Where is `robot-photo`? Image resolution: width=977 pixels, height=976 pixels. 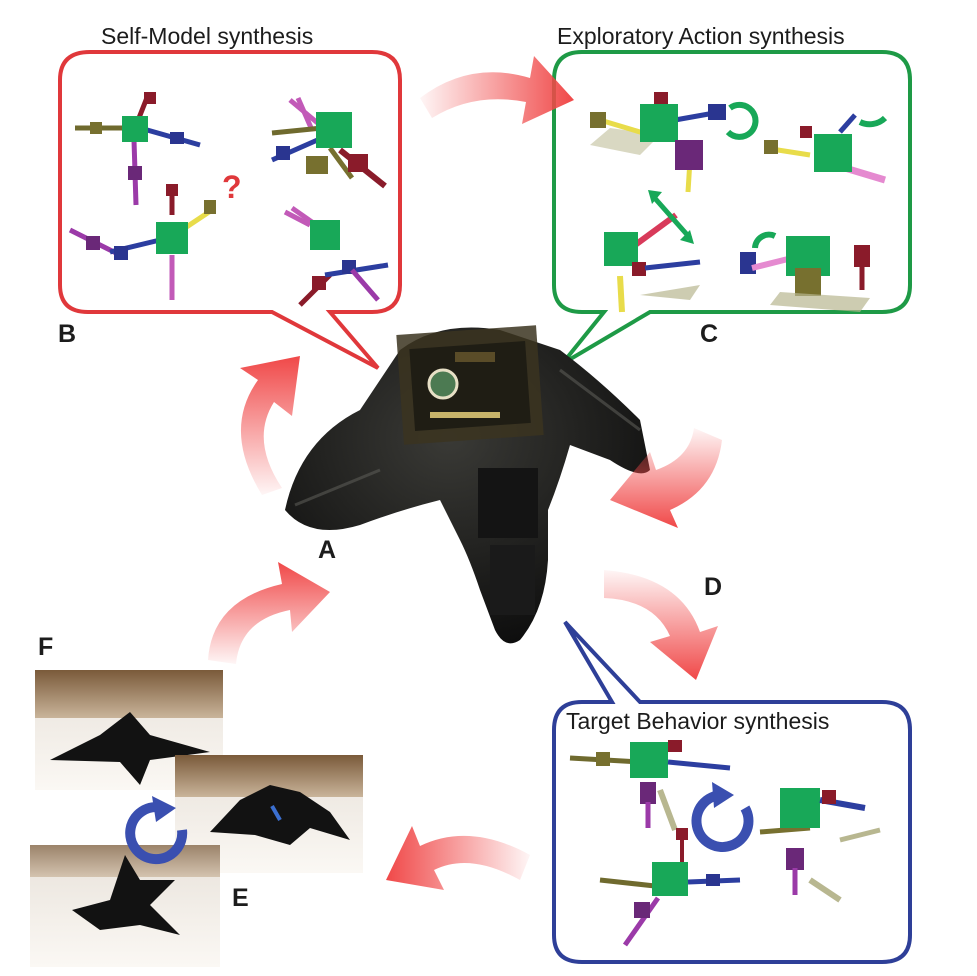 robot-photo is located at coordinates (467, 484).